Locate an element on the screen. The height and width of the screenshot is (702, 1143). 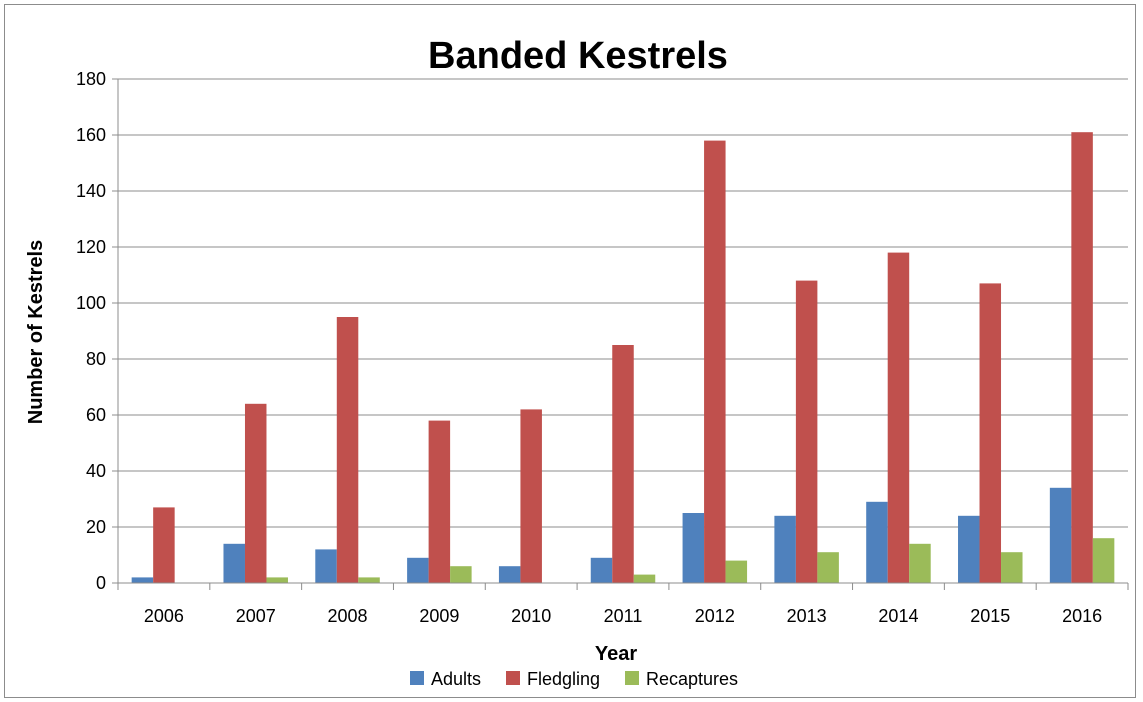
bar-recaptures-2015 is located at coordinates (1012, 567).